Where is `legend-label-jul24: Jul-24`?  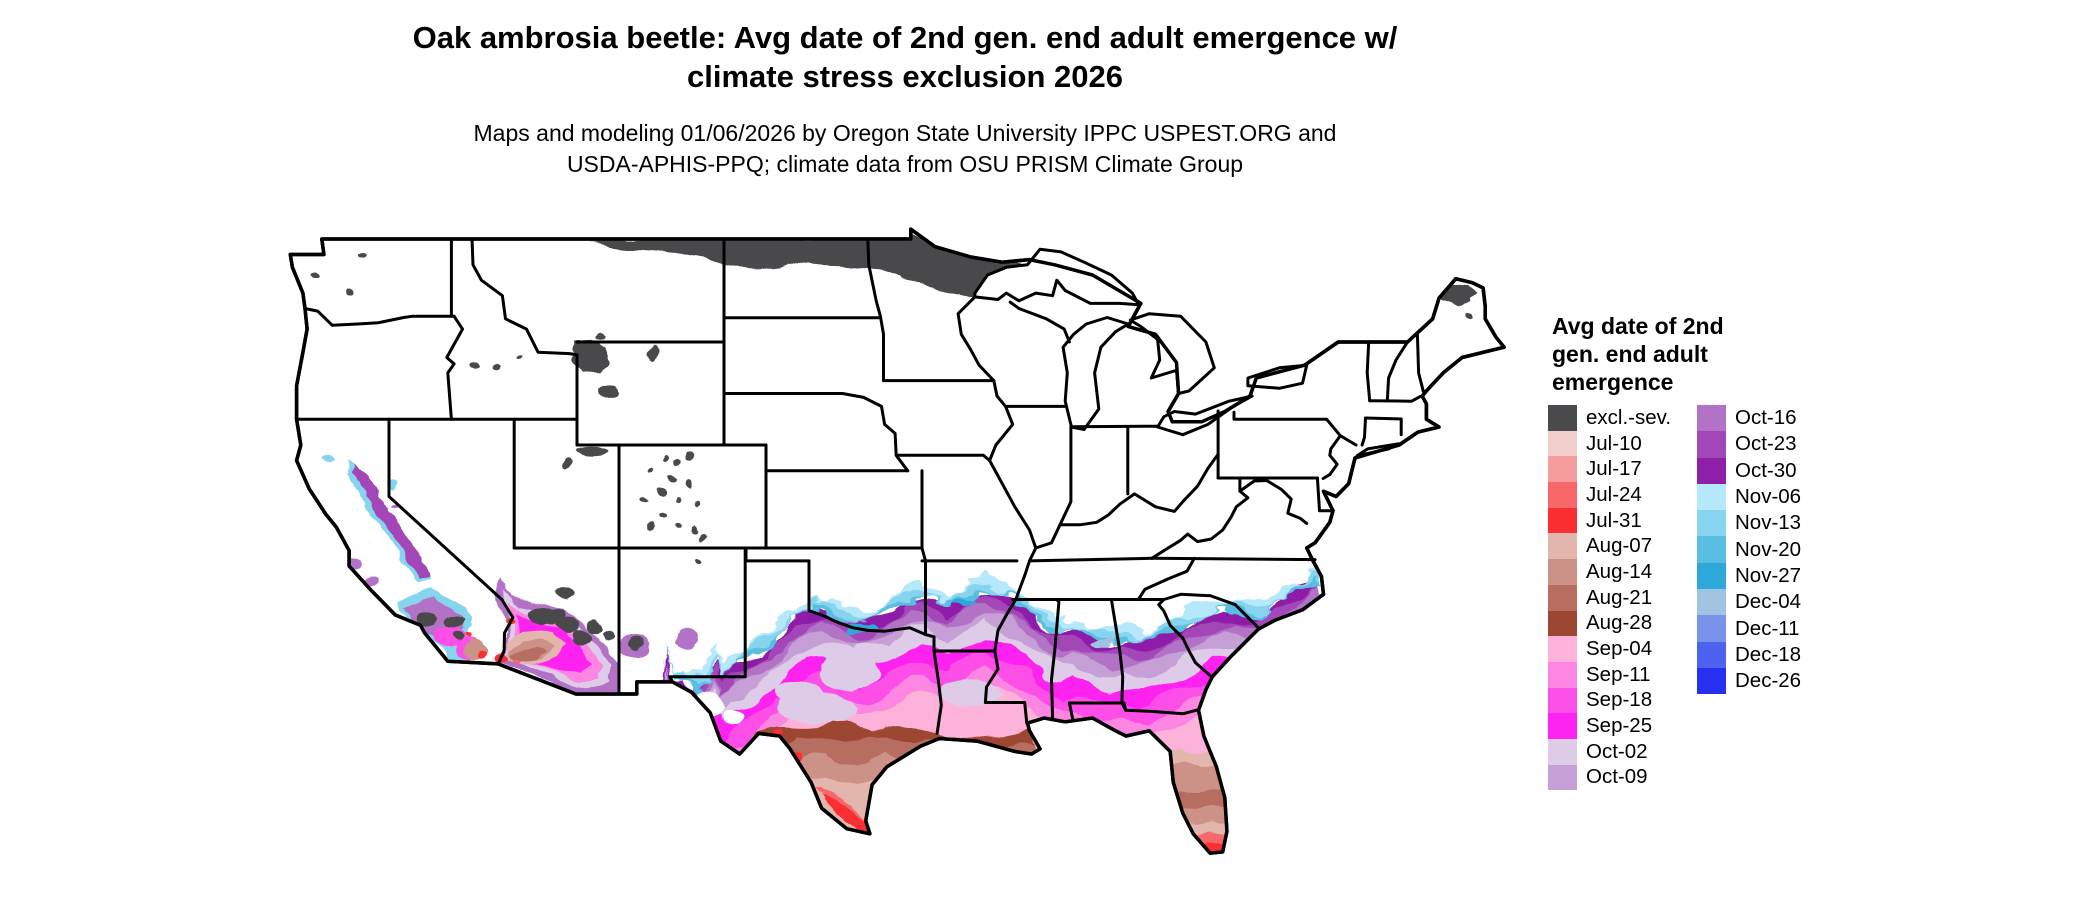
legend-label-jul24: Jul-24 is located at coordinates (1614, 494).